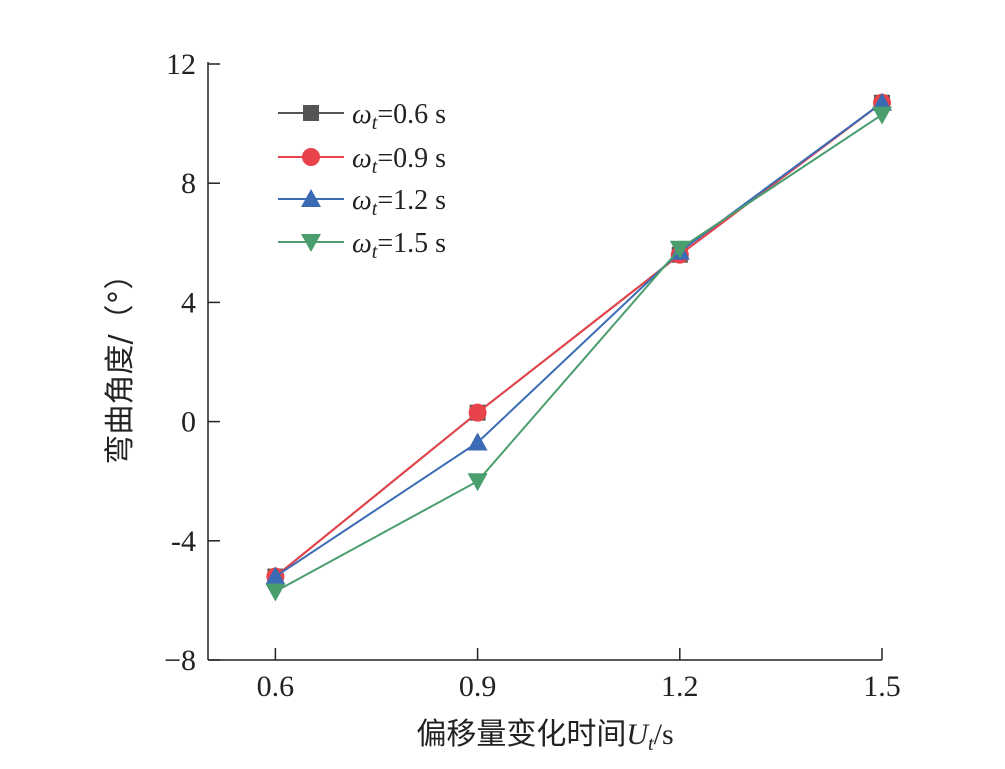 Image resolution: width=1005 pixels, height=769 pixels. I want to click on legend-item: ωt=0.9 s, so click(362, 160).